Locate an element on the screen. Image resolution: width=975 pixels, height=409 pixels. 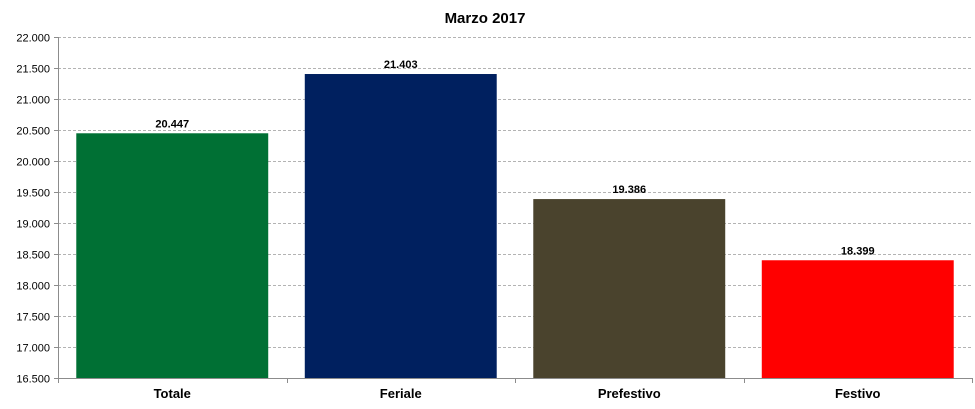
y-tick-label: 16.500 is located at coordinates (33, 380).